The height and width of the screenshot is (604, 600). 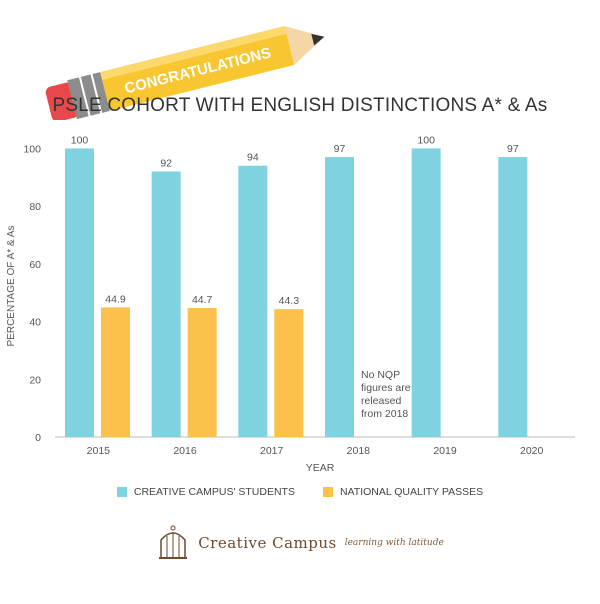 I want to click on x-tick-label: 2016, so click(x=185, y=451).